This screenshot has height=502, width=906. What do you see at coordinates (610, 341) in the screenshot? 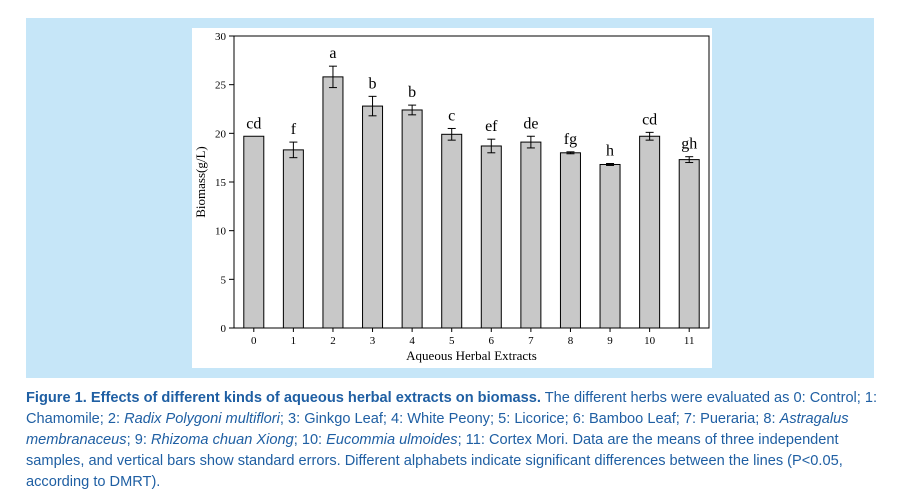
I see `x-tick-label: 9` at bounding box center [610, 341].